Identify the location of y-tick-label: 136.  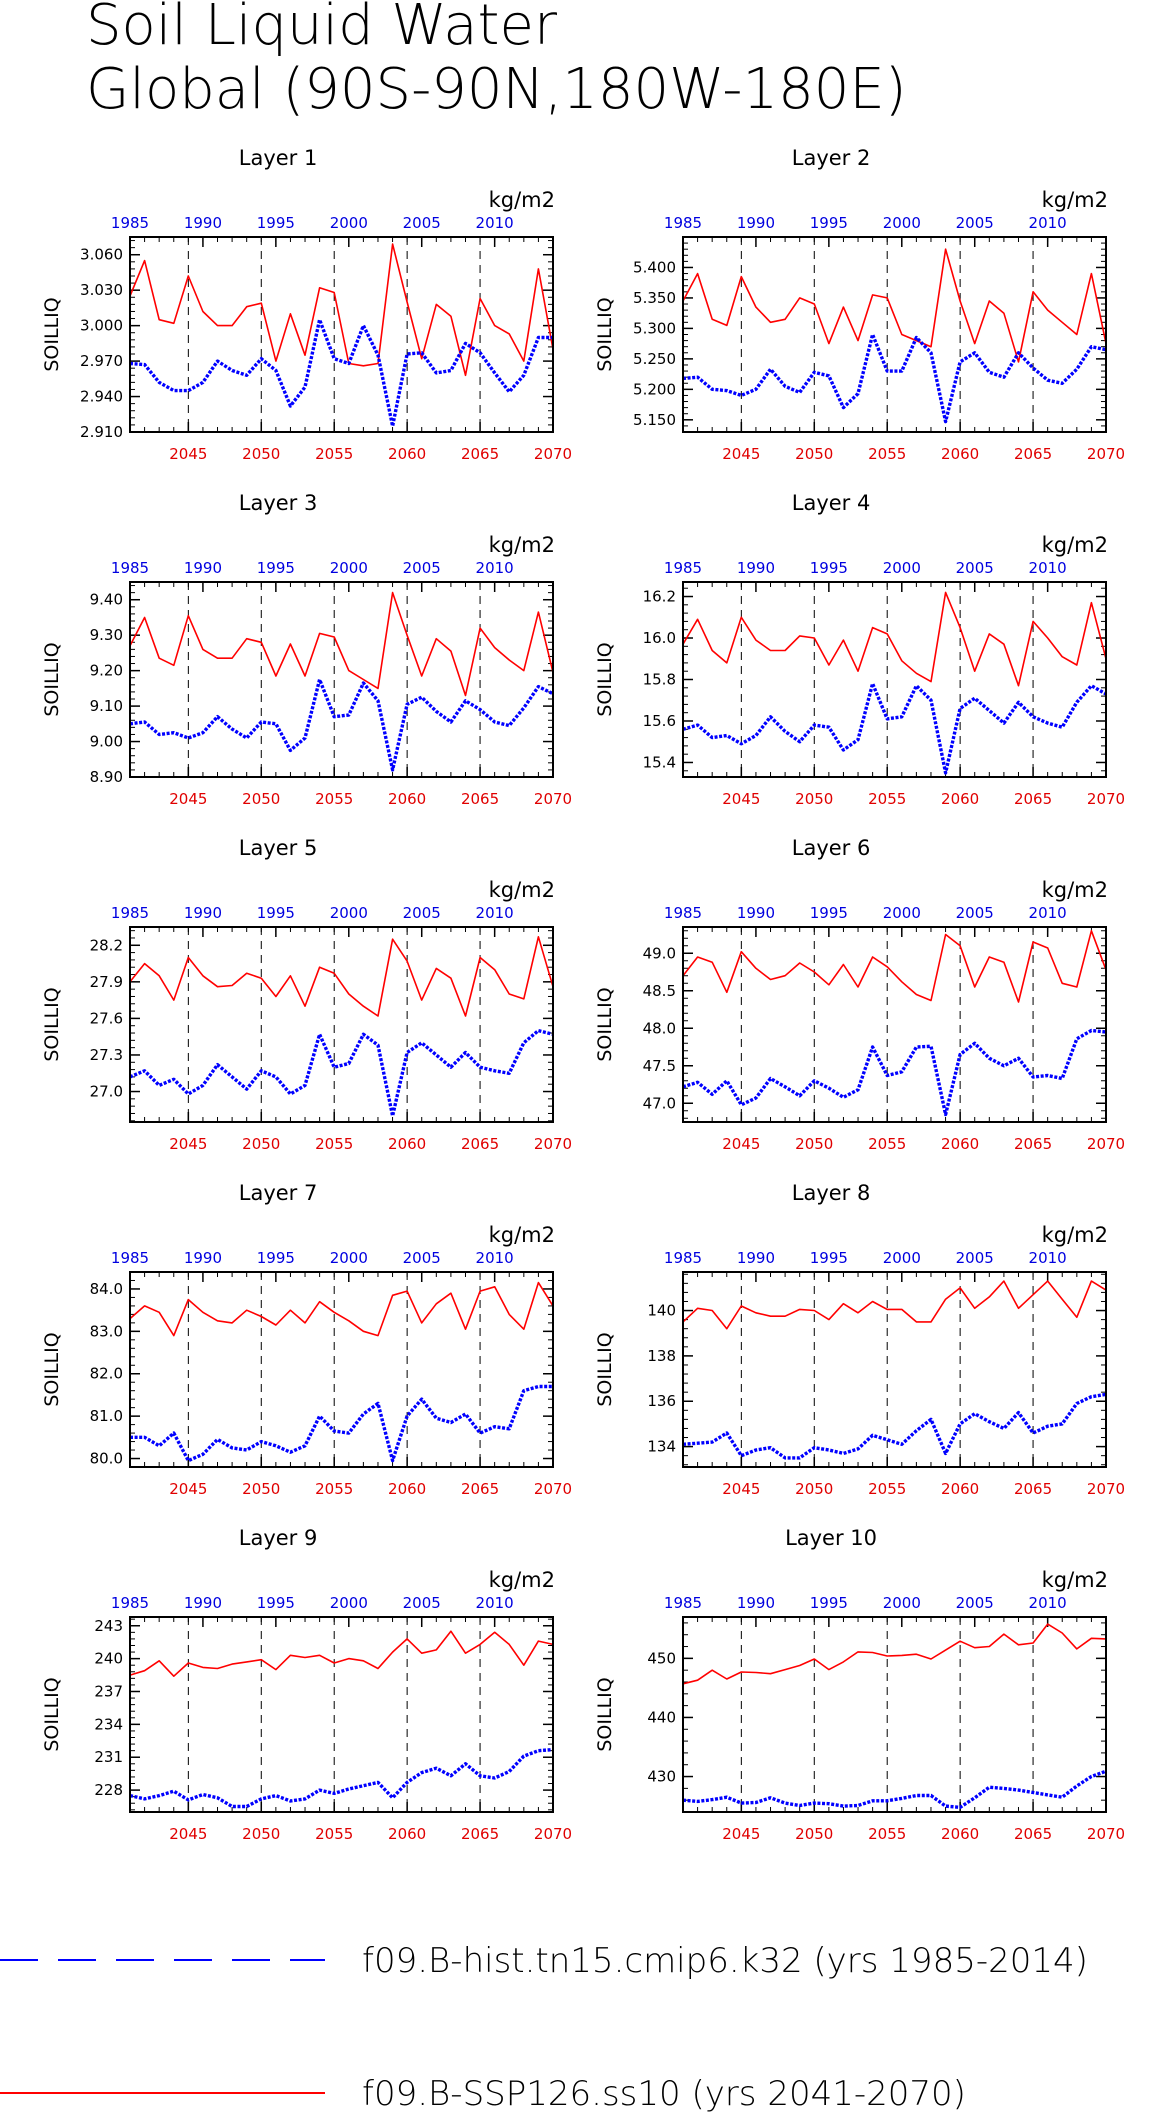
(661, 1401).